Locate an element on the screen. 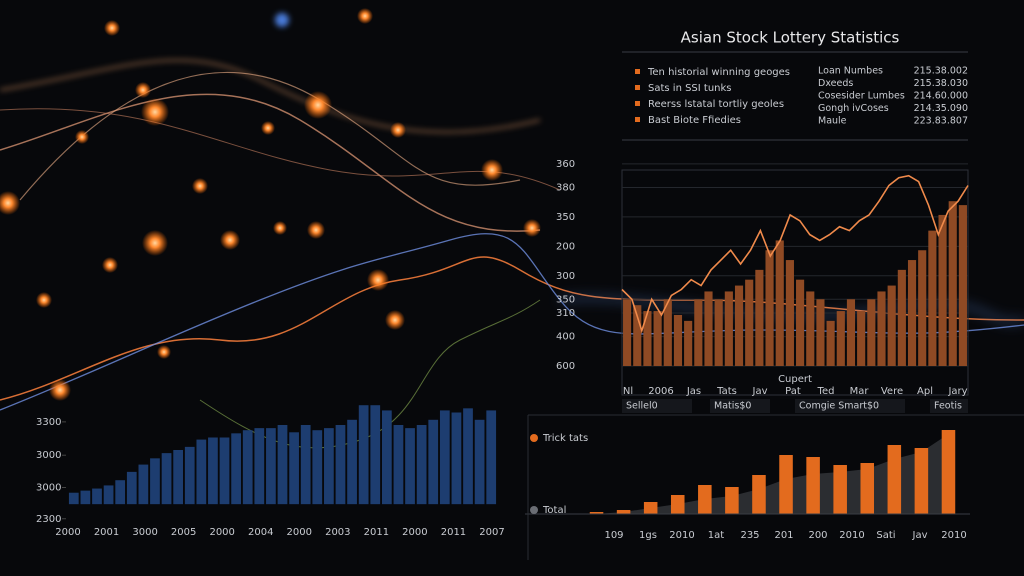 The width and height of the screenshot is (1024, 576). y-tick-label: 3000 is located at coordinates (48, 455).